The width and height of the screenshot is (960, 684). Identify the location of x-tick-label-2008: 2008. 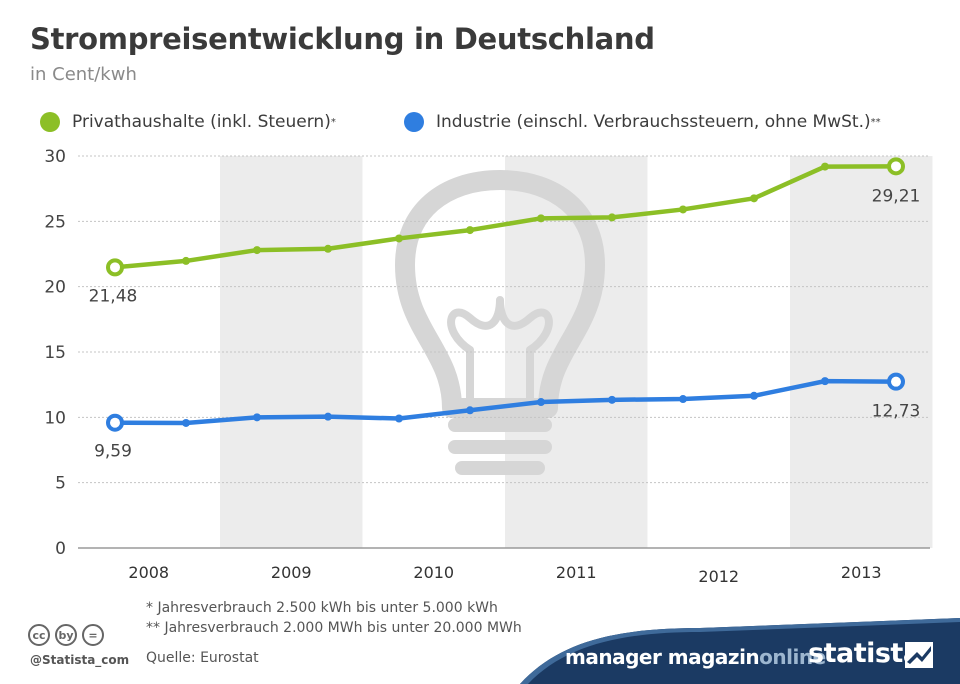
(148, 572).